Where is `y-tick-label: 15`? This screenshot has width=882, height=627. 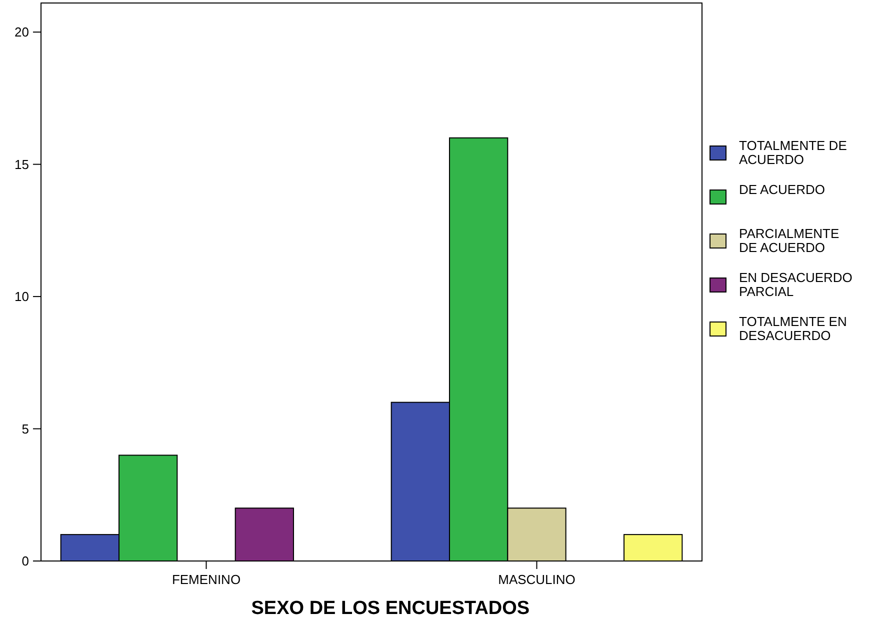
y-tick-label: 15 is located at coordinates (21, 164).